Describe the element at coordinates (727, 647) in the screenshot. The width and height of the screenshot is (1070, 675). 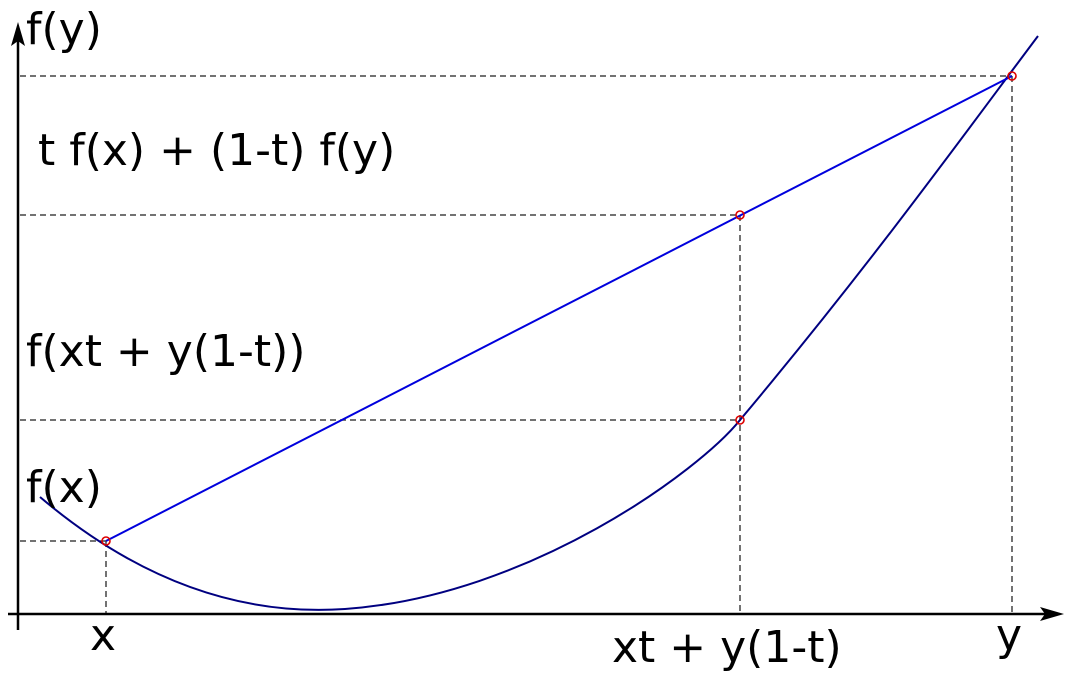
I see `label-mid-point: xt + y(1-t)` at that location.